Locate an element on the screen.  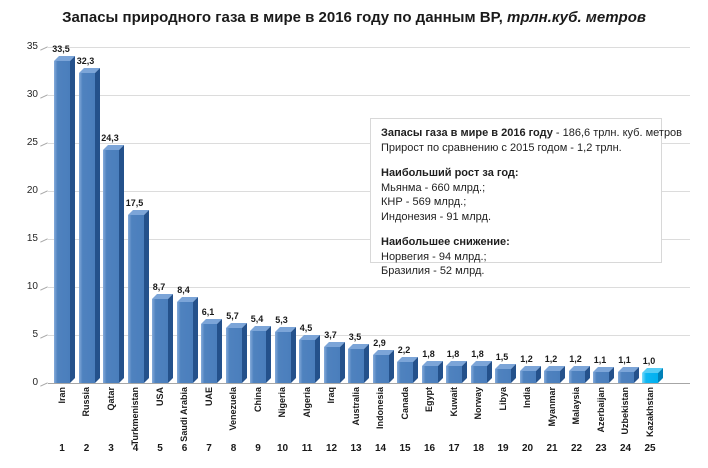
bar-value-label: 2,9 is located at coordinates (379, 343).